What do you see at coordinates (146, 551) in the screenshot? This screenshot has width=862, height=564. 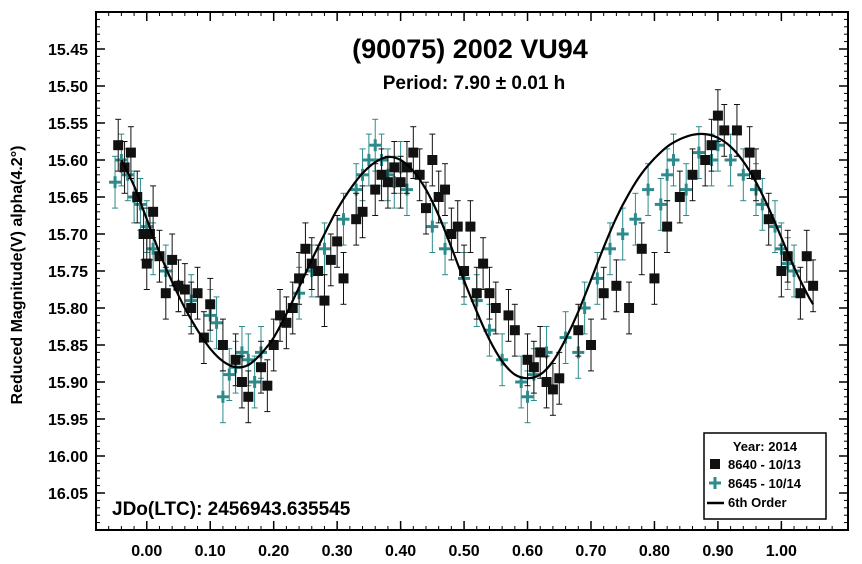 I see `x-tick-label: 0.00` at bounding box center [146, 551].